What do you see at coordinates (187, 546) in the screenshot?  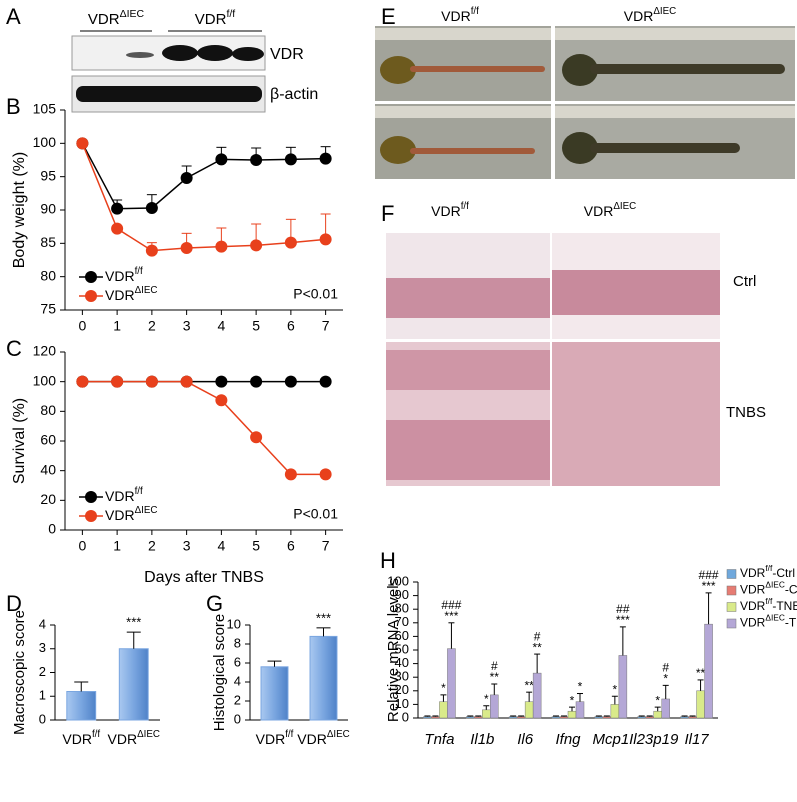 I see `x-tick-label: 3` at bounding box center [187, 546].